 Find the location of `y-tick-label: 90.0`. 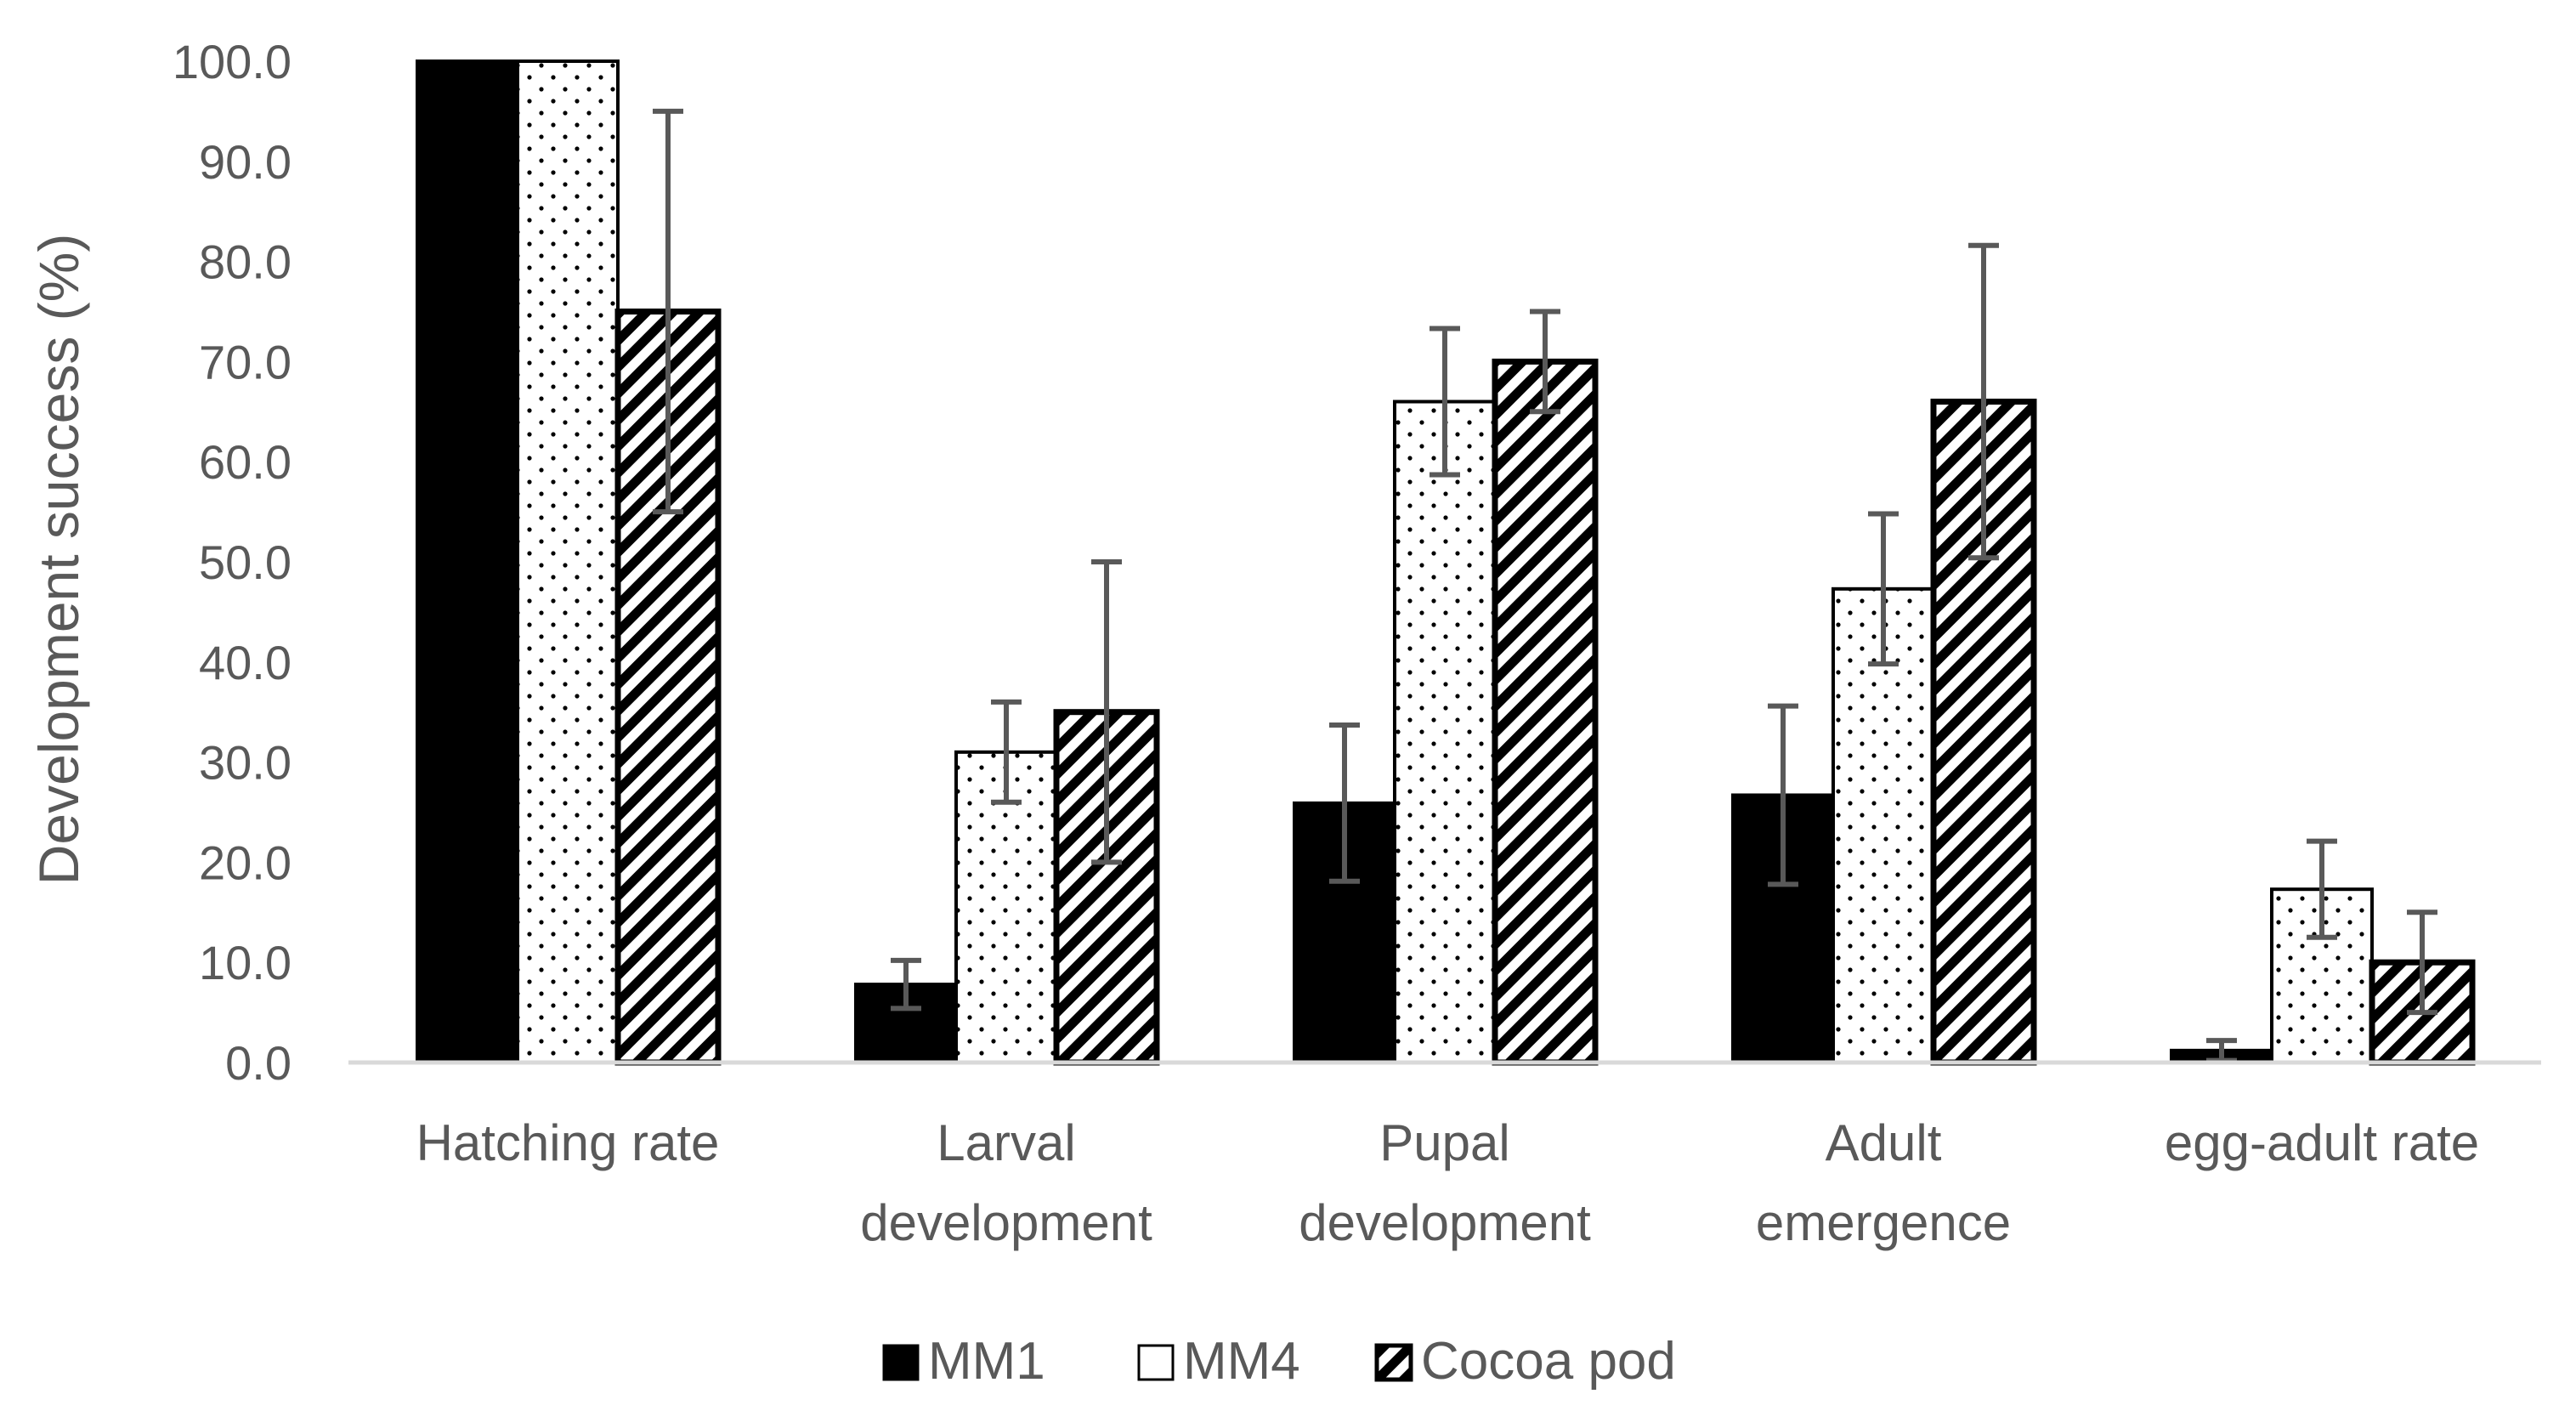

y-tick-label: 90.0 is located at coordinates (245, 162).